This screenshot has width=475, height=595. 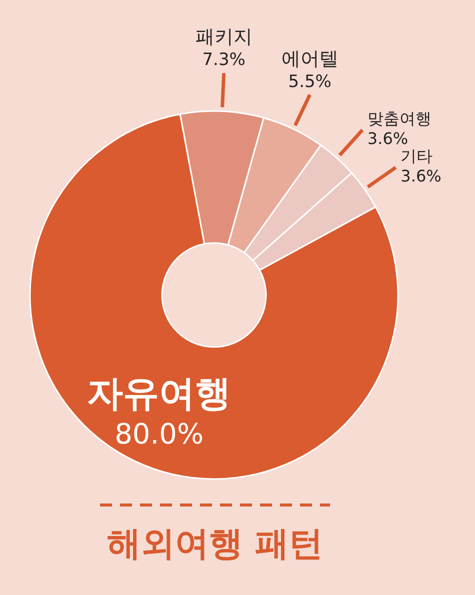 What do you see at coordinates (159, 394) in the screenshot?
I see `slice-label: 자유여행` at bounding box center [159, 394].